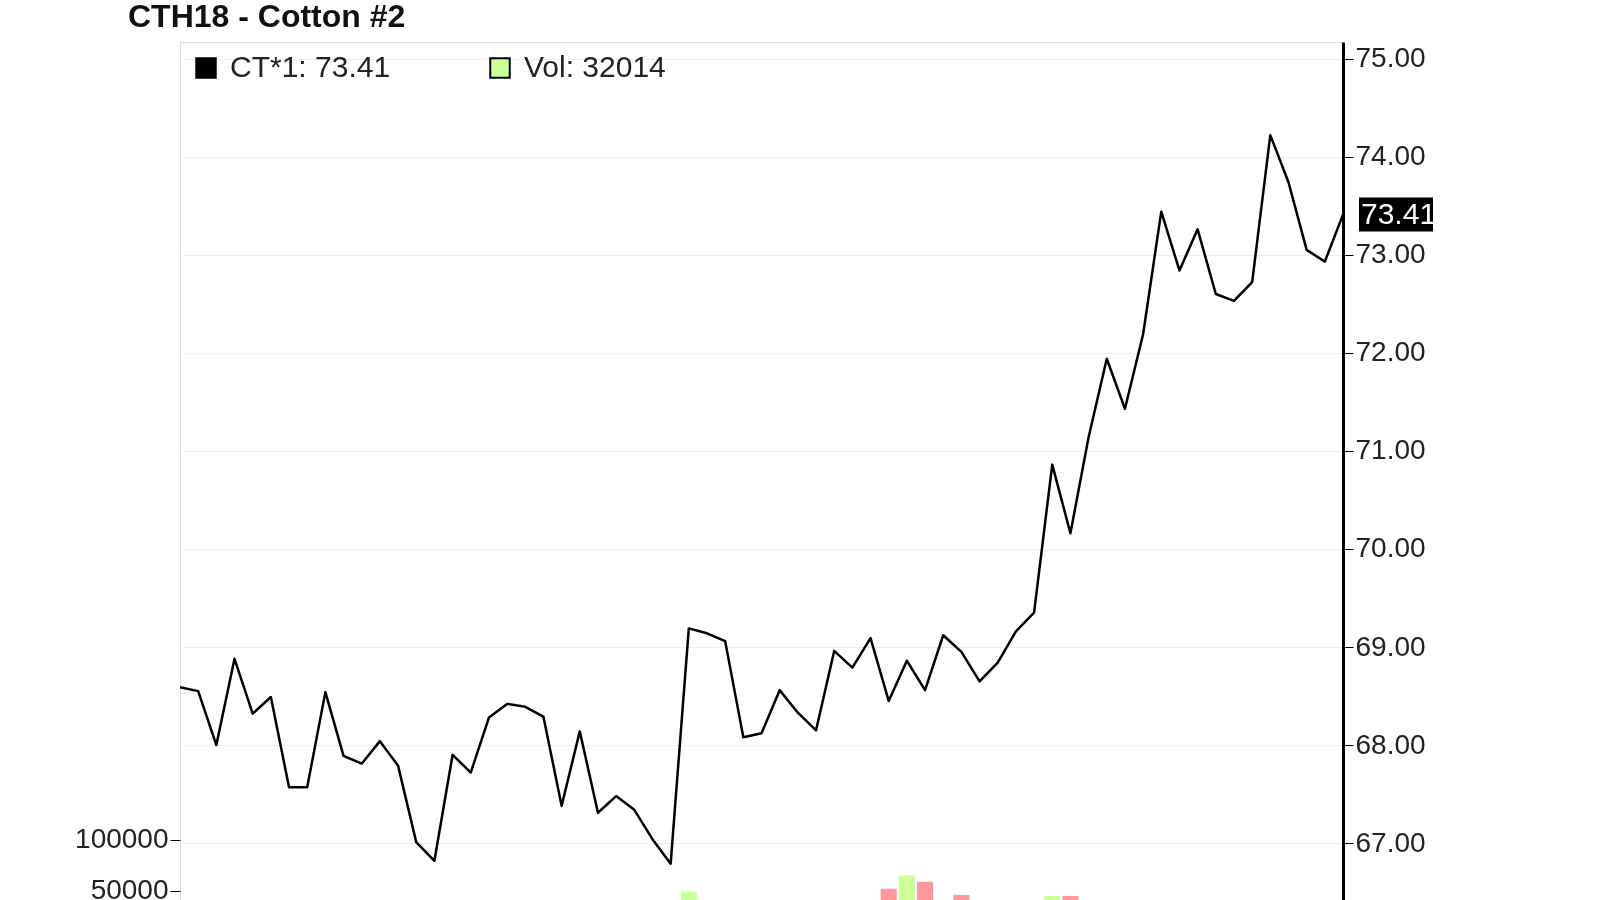 The height and width of the screenshot is (900, 1600). What do you see at coordinates (122, 839) in the screenshot?
I see `y2-tick-label: 100000` at bounding box center [122, 839].